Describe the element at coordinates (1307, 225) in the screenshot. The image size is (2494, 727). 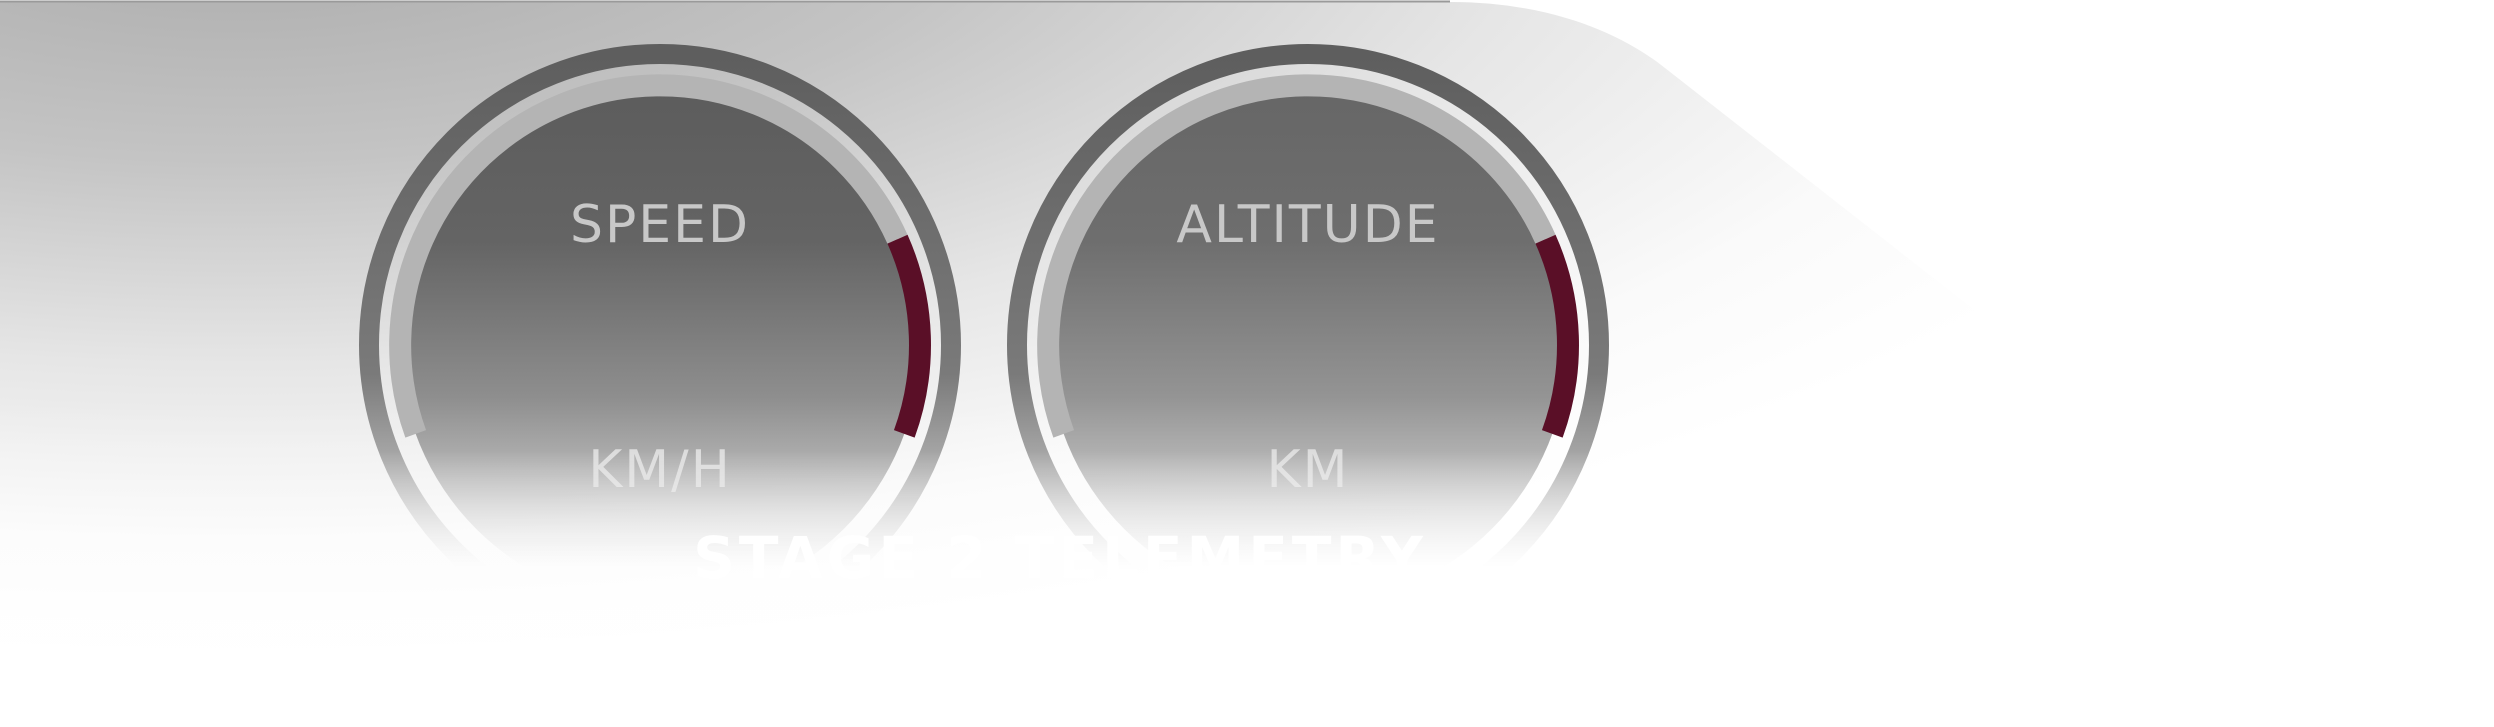
I see `gauge-label-altitude: ALTITUDE` at that location.